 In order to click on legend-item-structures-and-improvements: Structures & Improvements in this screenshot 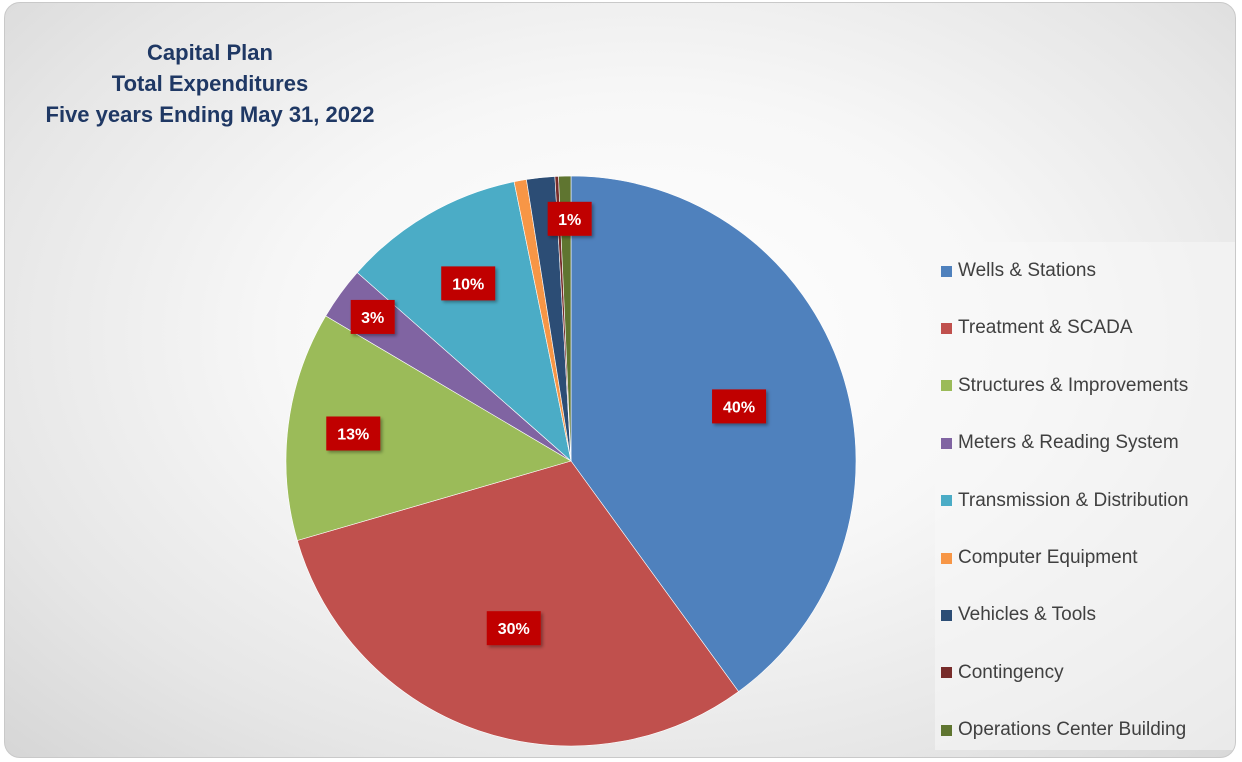, I will do `click(1064, 386)`.